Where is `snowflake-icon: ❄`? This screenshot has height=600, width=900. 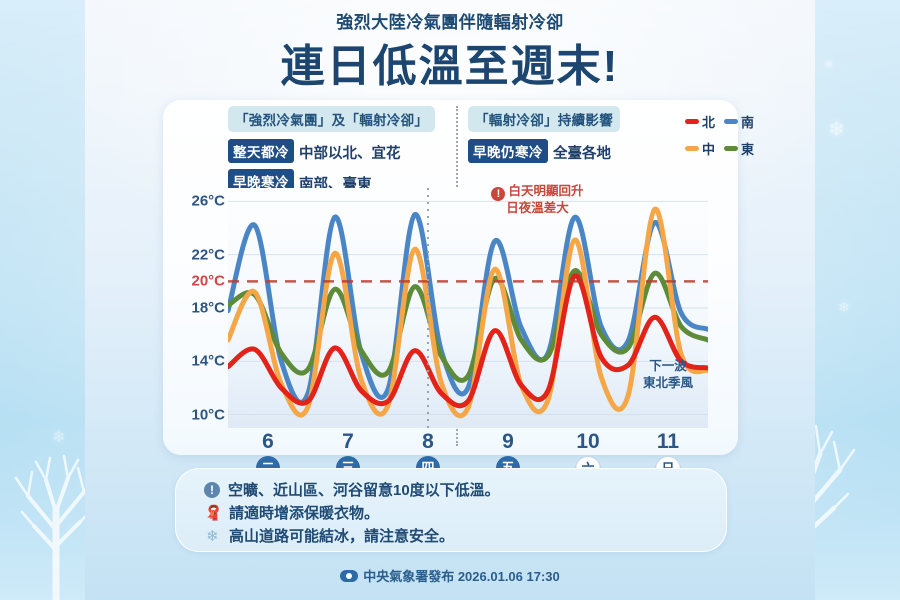
snowflake-icon: ❄ is located at coordinates (212, 536).